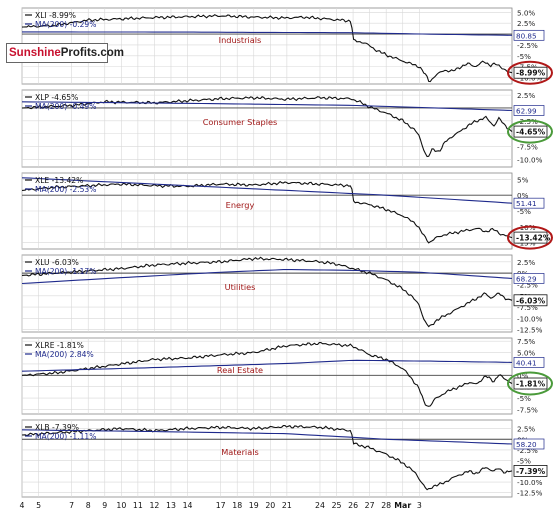  Describe the element at coordinates (65, 436) in the screenshot. I see `legend-ma: MA(200) -1.11%` at that location.